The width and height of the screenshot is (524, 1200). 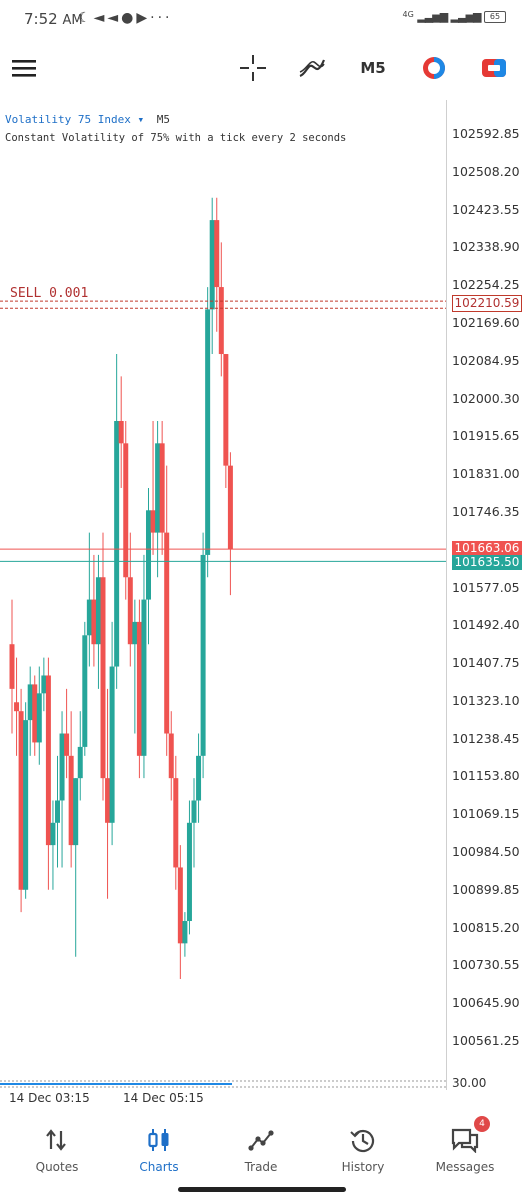 What do you see at coordinates (486, 852) in the screenshot?
I see `price-tick-label: 100984.50` at bounding box center [486, 852].